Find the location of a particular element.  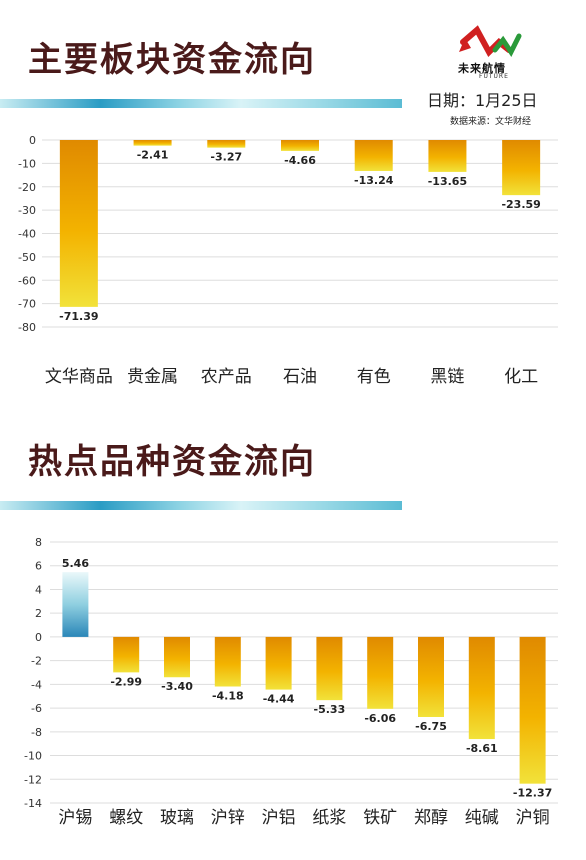

bar-value-label: -6.75 is located at coordinates (431, 726).